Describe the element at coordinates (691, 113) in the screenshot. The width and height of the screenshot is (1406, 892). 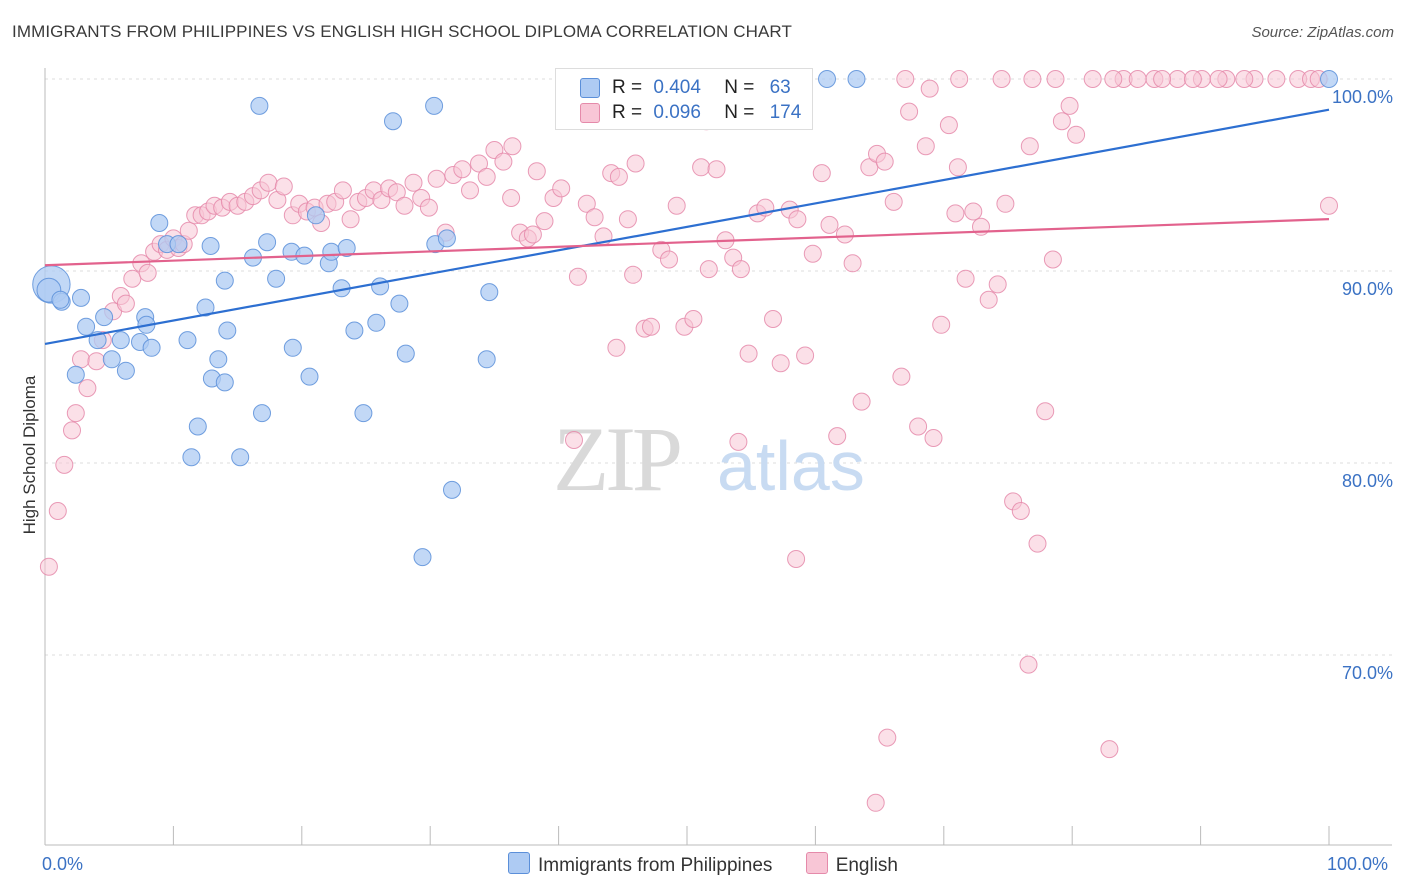
I see `legend-row-english: R = 0.096 N = 174` at that location.